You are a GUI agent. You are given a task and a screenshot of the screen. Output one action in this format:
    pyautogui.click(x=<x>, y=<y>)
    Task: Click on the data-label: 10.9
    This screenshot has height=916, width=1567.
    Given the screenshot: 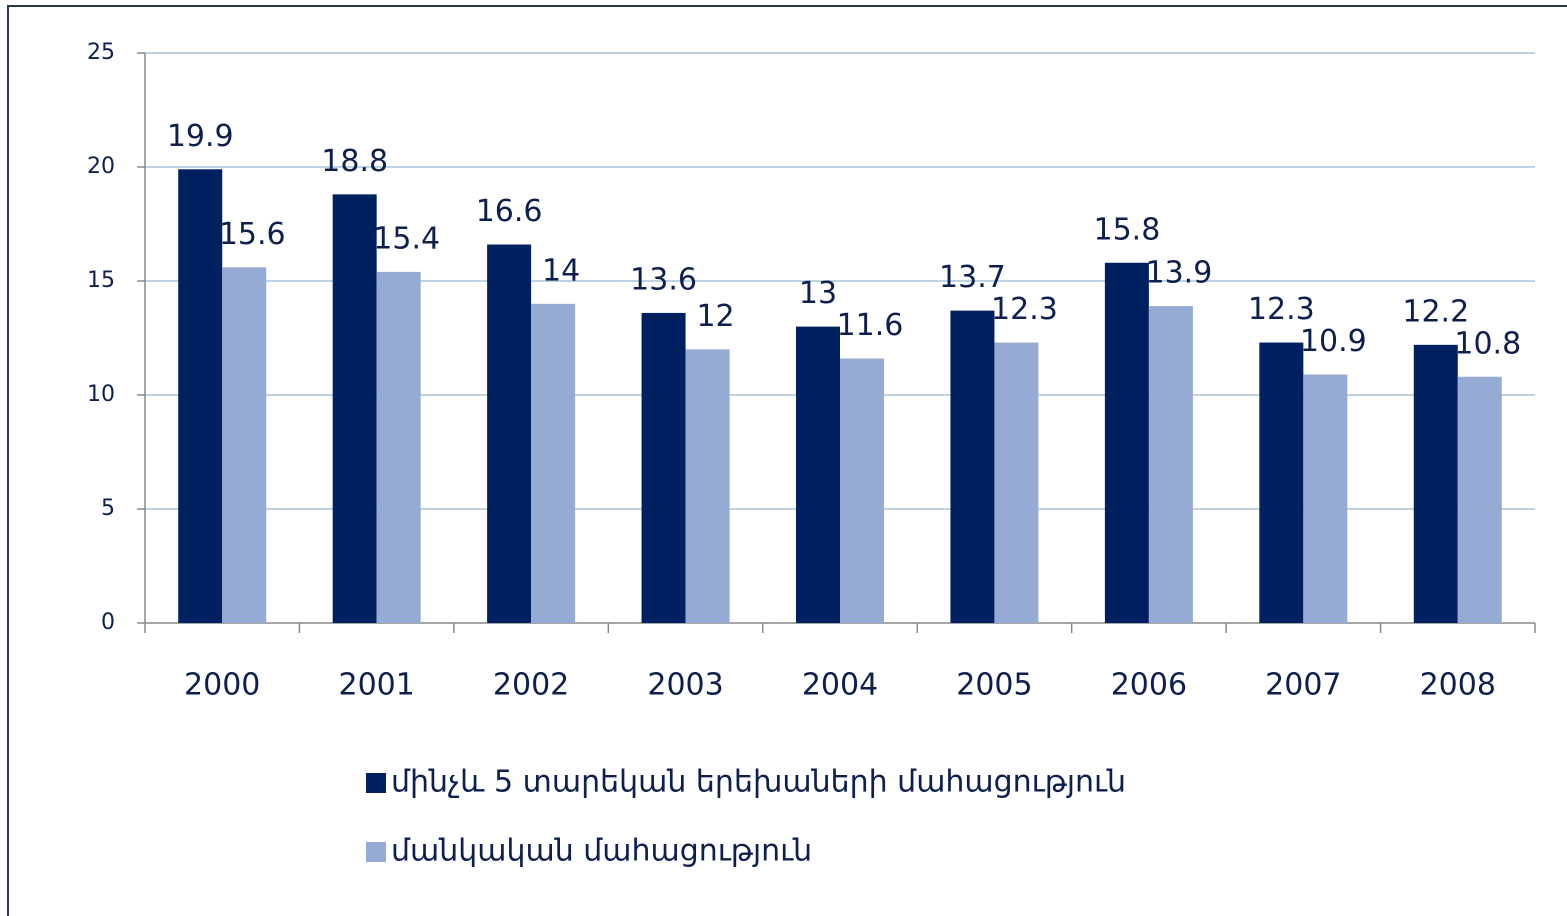 What is the action you would take?
    pyautogui.click(x=1333, y=341)
    